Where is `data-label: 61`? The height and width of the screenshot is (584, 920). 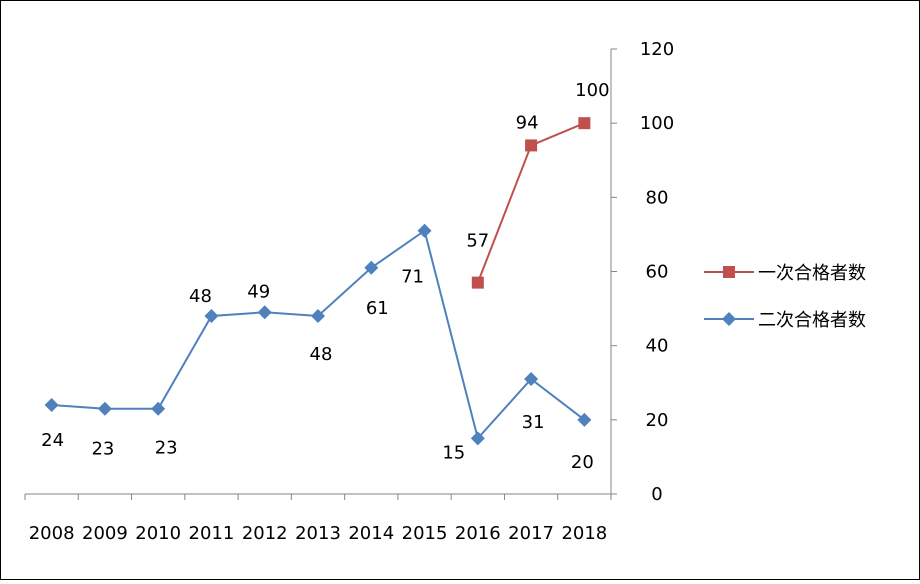 data-label: 61 is located at coordinates (377, 308).